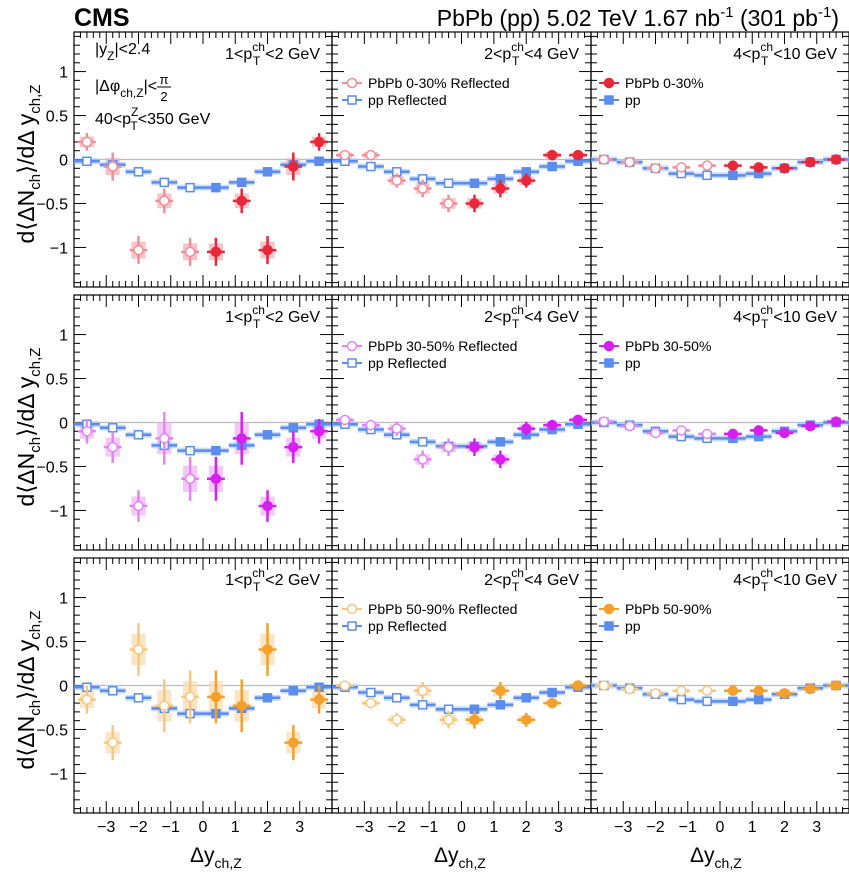 Image resolution: width=849 pixels, height=887 pixels. I want to click on legend-label-pp-reflected: pp Reflected, so click(407, 626).